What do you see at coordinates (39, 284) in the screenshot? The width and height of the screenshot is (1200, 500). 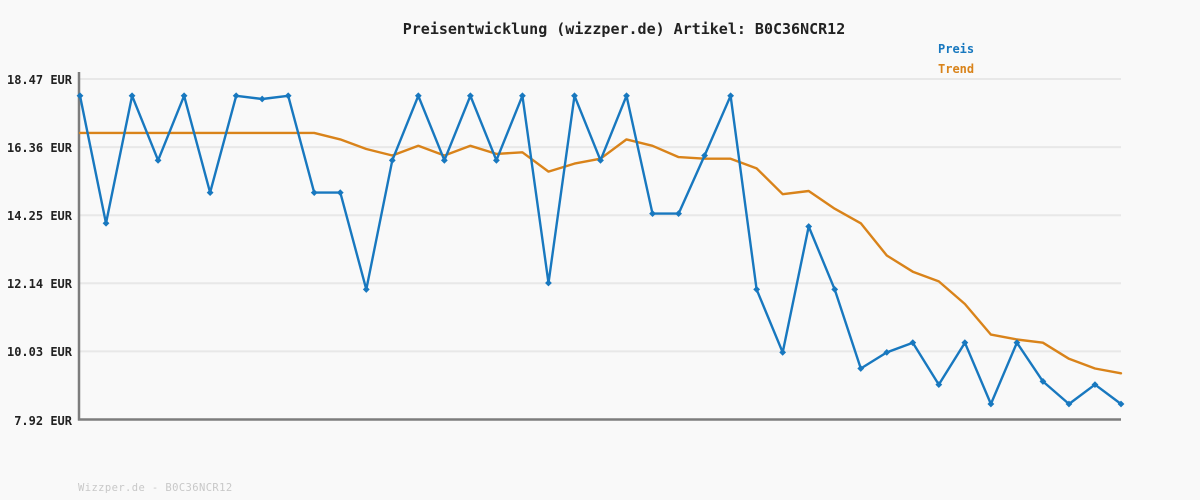 I see `y-tick-label: 12.14 EUR` at bounding box center [39, 284].